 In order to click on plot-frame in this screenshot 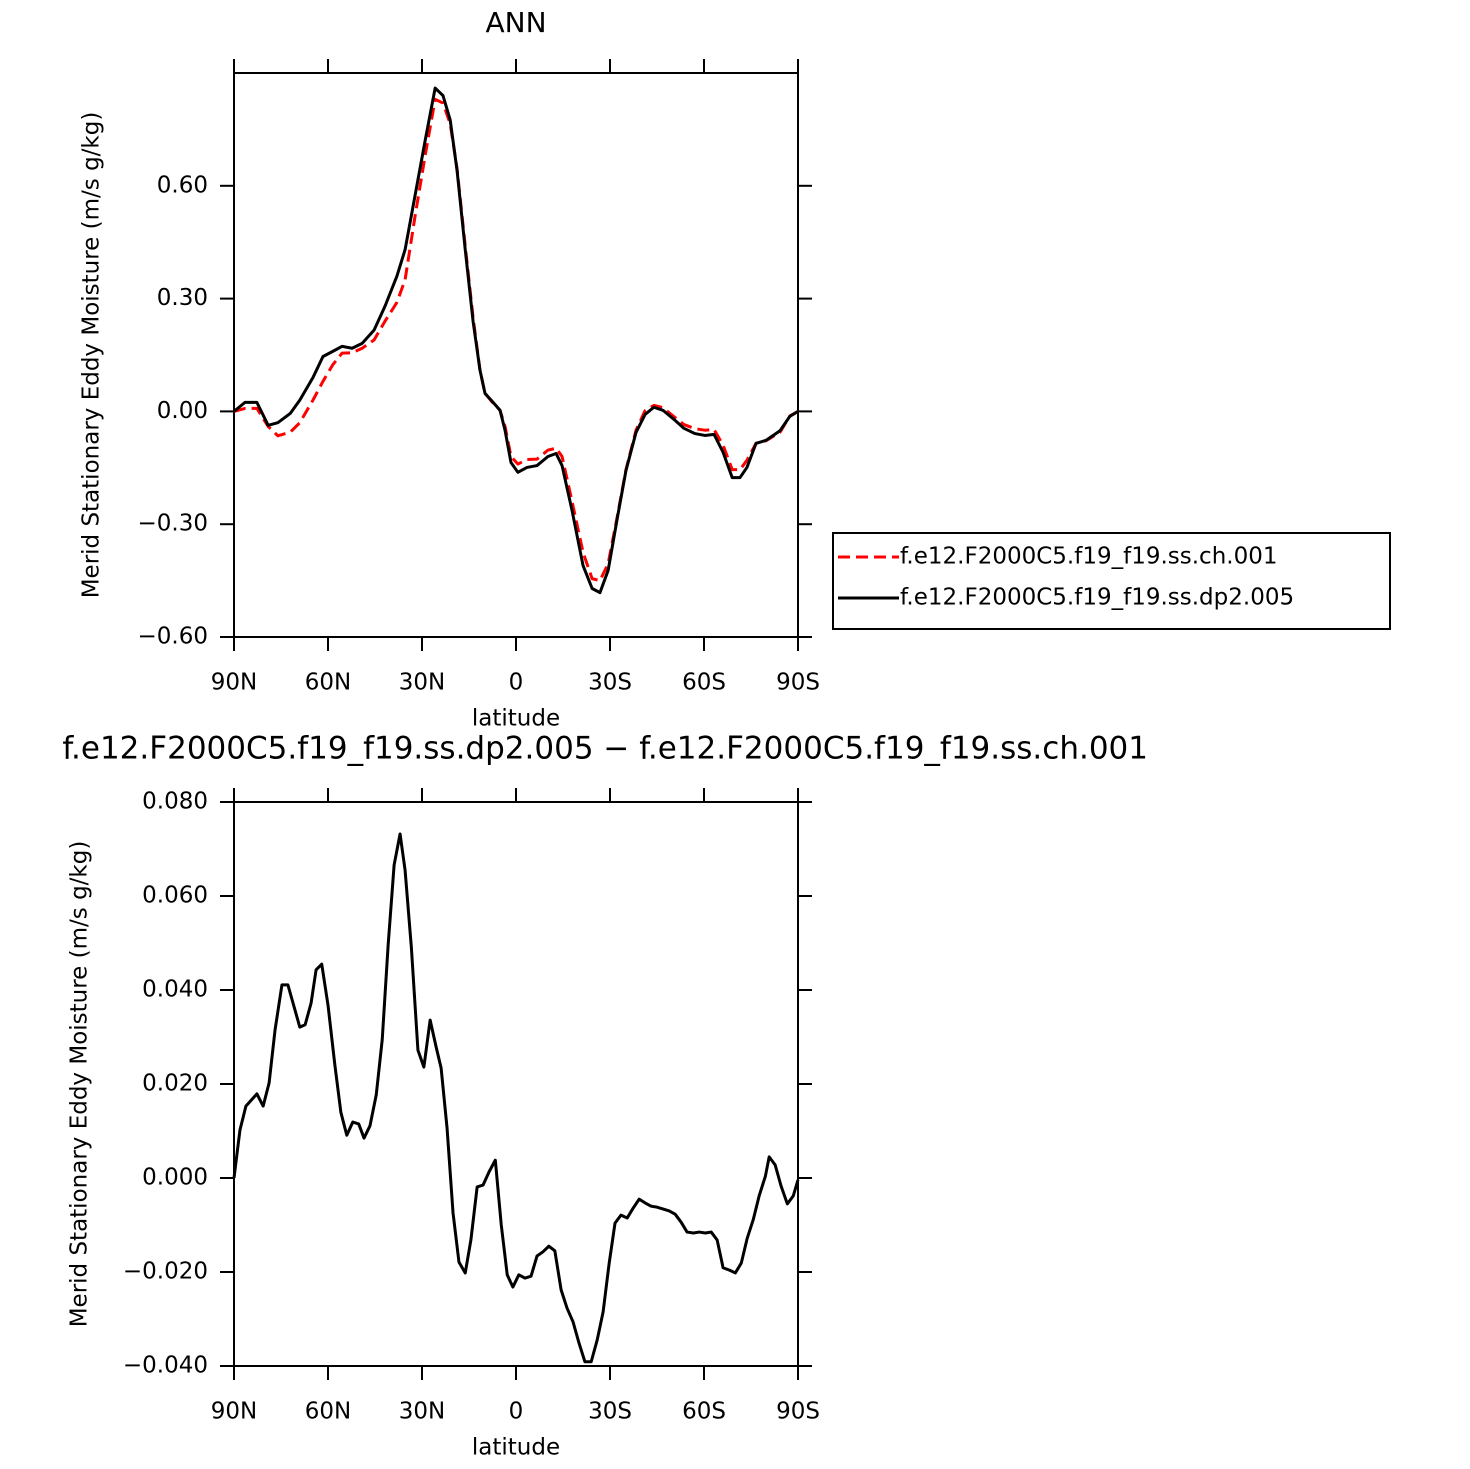, I will do `click(516, 355)`.